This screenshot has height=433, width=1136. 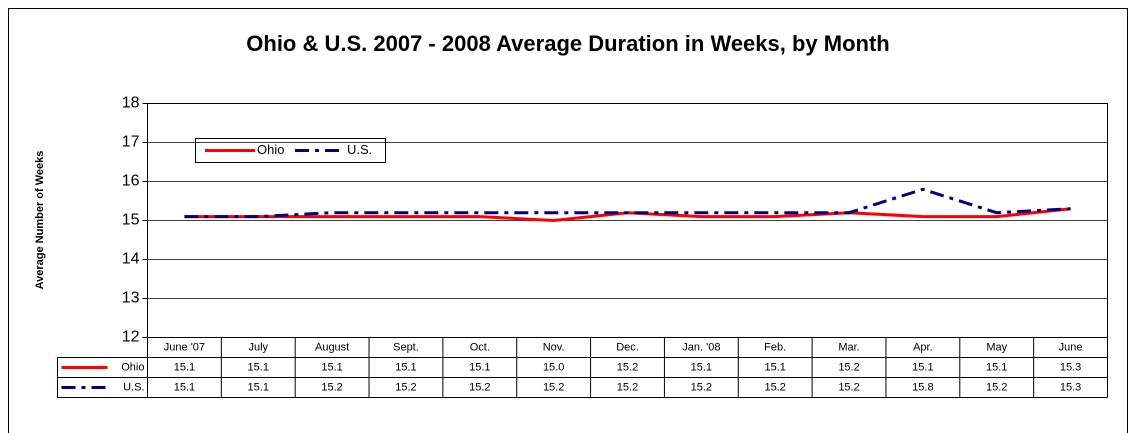 What do you see at coordinates (553, 367) in the screenshot?
I see `table-value: 15.0` at bounding box center [553, 367].